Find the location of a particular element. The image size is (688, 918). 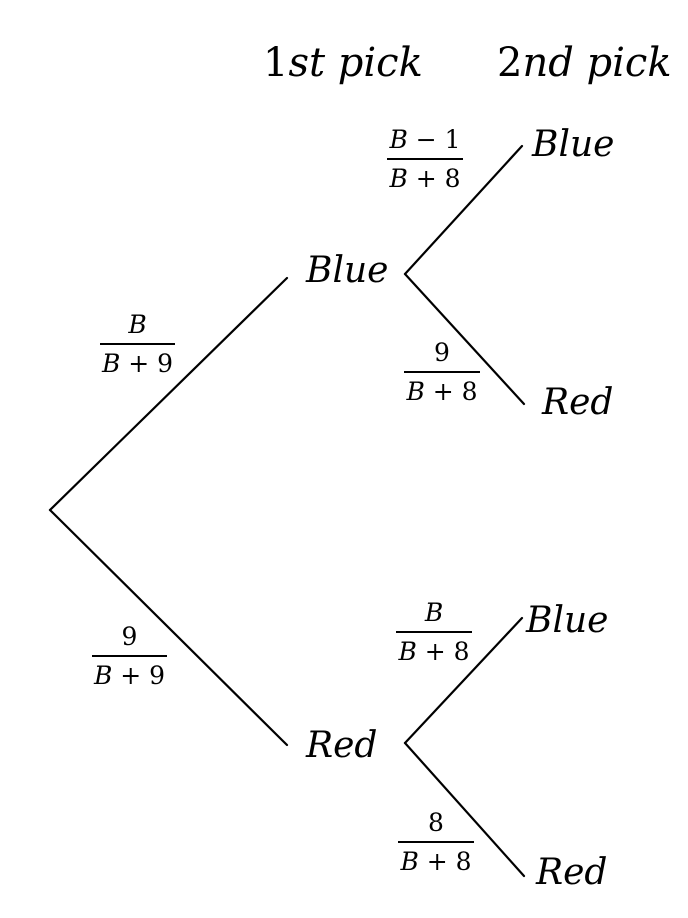

prob-red-blue-numerator: B is located at coordinates (434, 612).